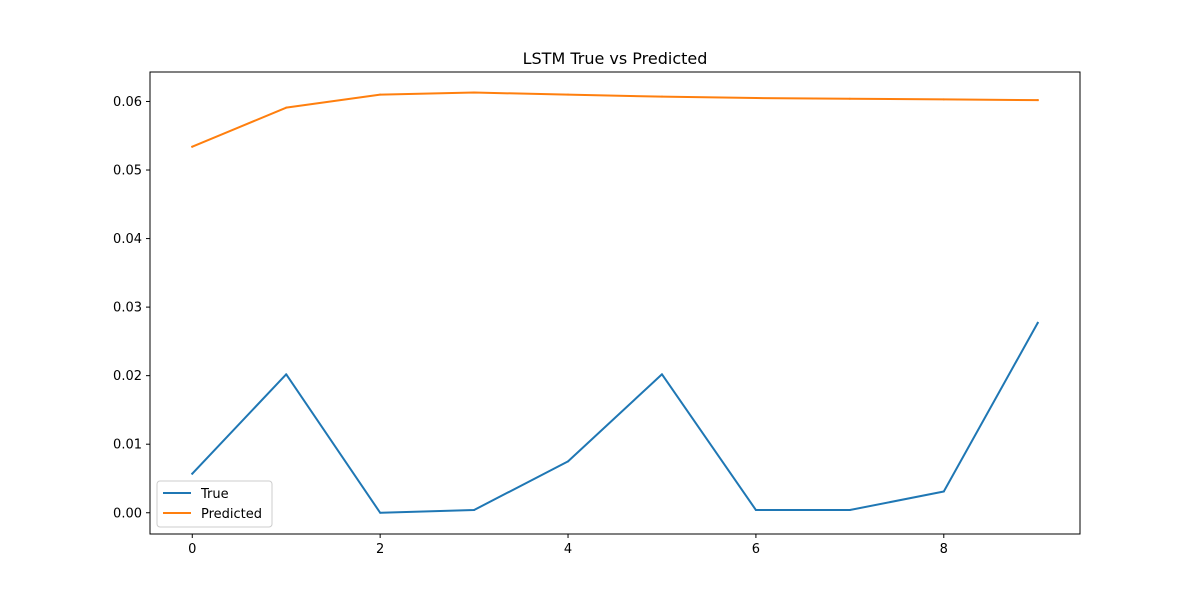  Describe the element at coordinates (214, 504) in the screenshot. I see `legend: True Predicted` at that location.